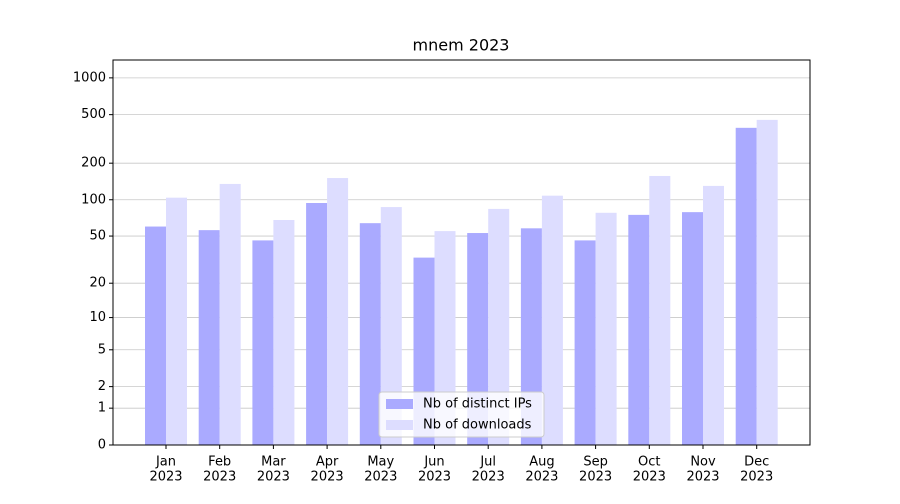  I want to click on y-tick-label: 50, so click(97, 236).